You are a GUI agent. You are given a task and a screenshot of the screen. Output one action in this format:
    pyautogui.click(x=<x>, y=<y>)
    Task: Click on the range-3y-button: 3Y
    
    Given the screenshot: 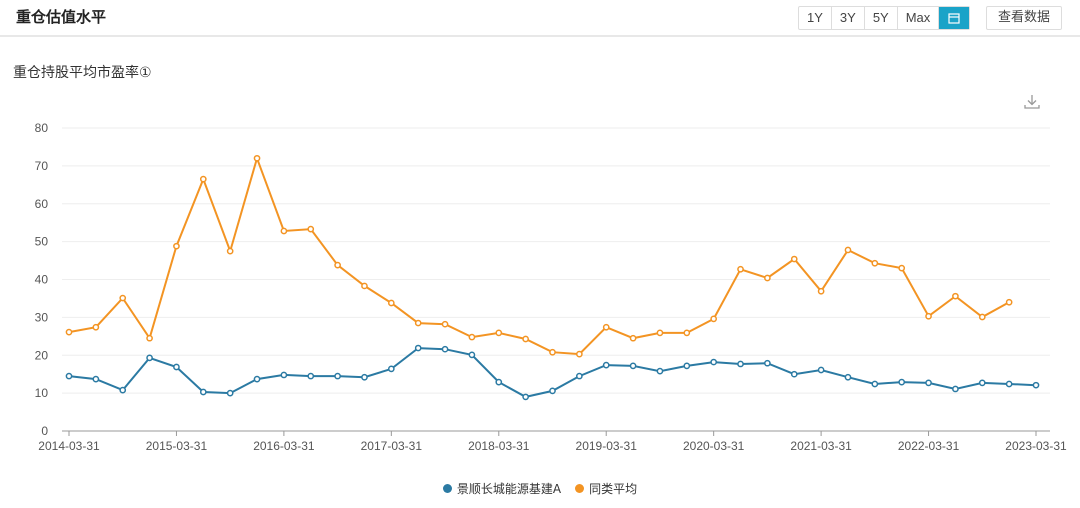 What is the action you would take?
    pyautogui.click(x=848, y=18)
    